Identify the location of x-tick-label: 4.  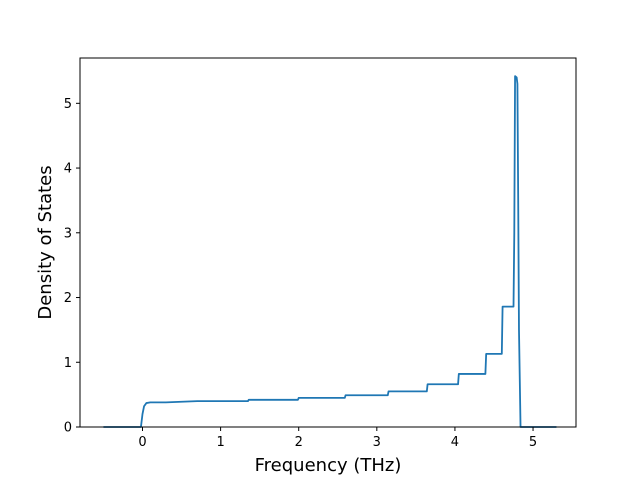
(455, 442).